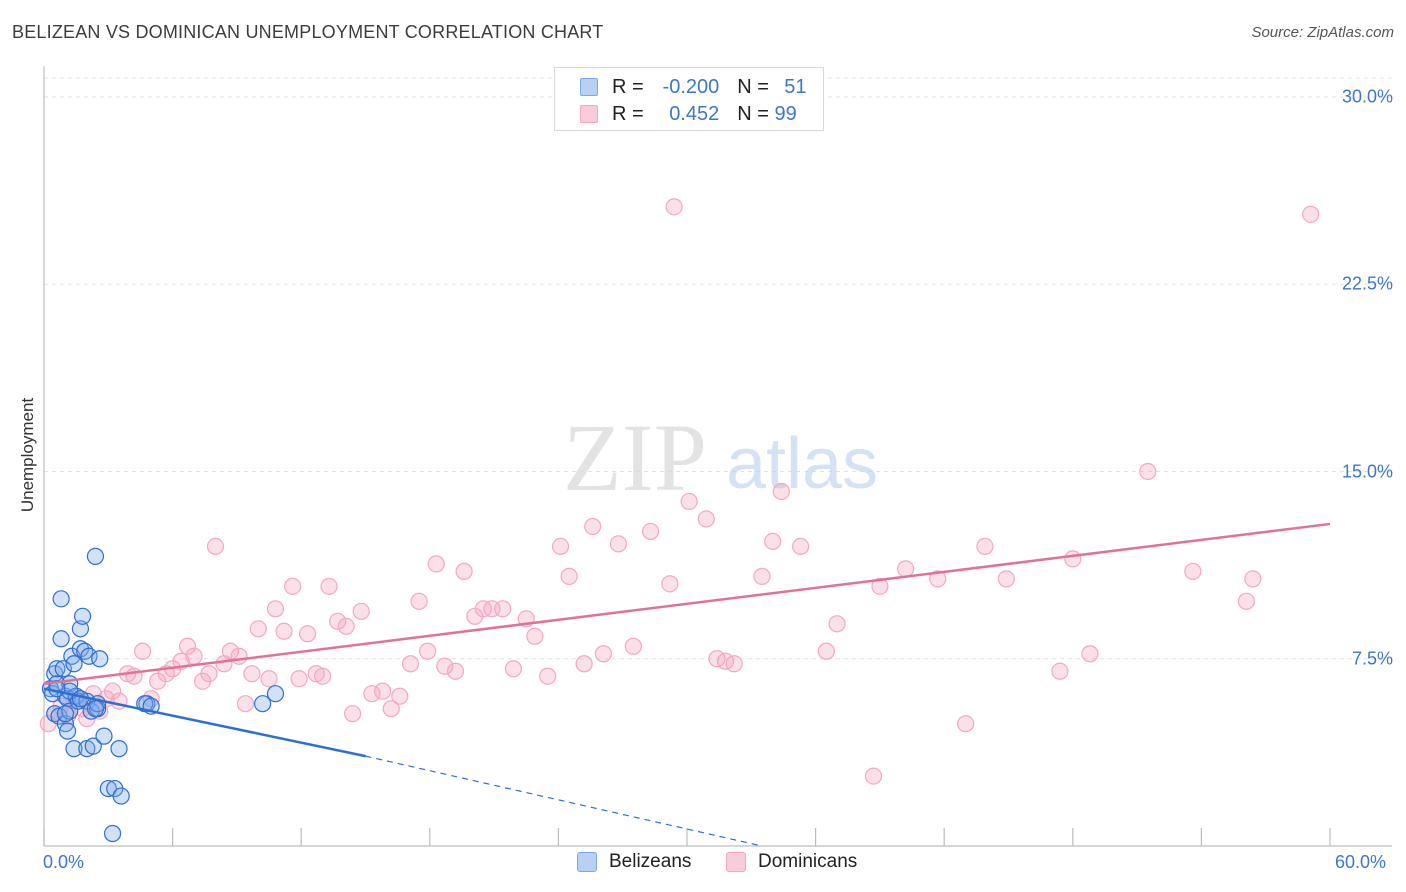  I want to click on legend-r-label: R =, so click(631, 113).